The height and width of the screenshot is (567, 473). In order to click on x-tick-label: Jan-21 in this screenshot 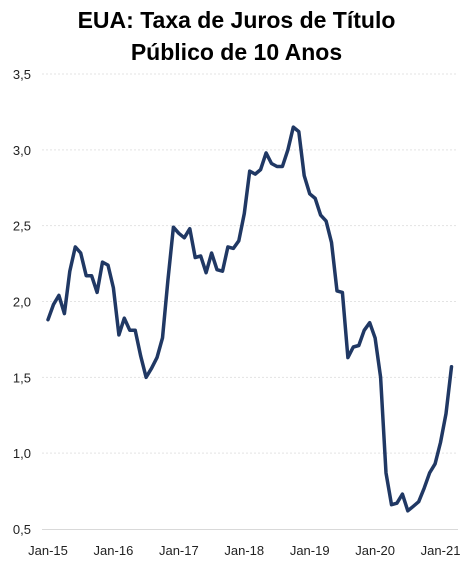, I will do `click(441, 550)`.